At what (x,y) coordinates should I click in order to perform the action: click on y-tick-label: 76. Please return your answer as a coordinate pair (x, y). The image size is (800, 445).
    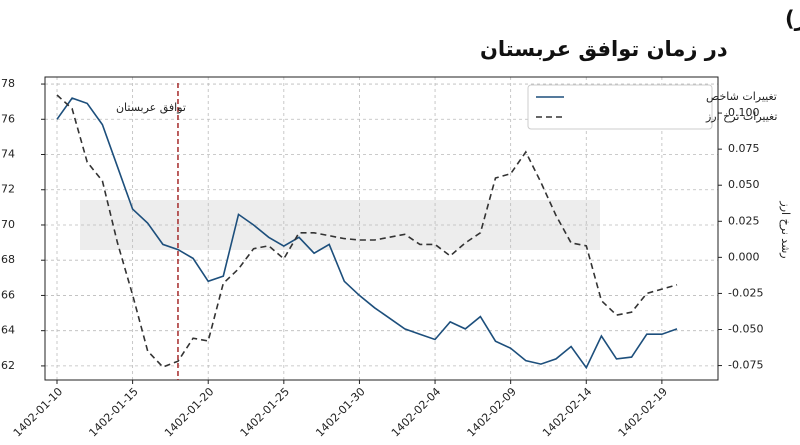
    Looking at the image, I should click on (8, 118).